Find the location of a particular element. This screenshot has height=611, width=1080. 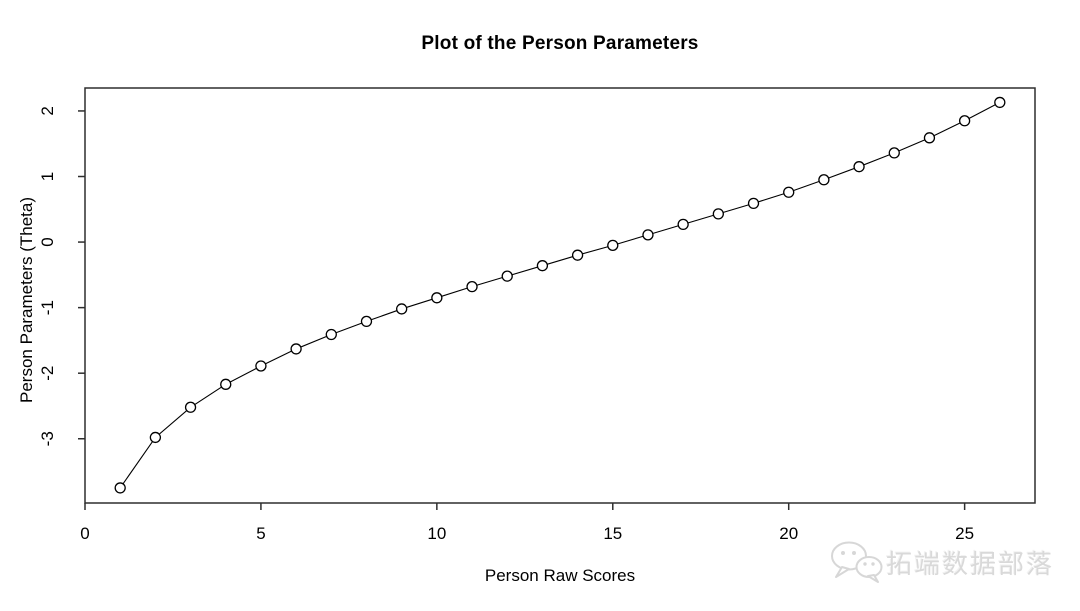

wechat-icon is located at coordinates (857, 562).